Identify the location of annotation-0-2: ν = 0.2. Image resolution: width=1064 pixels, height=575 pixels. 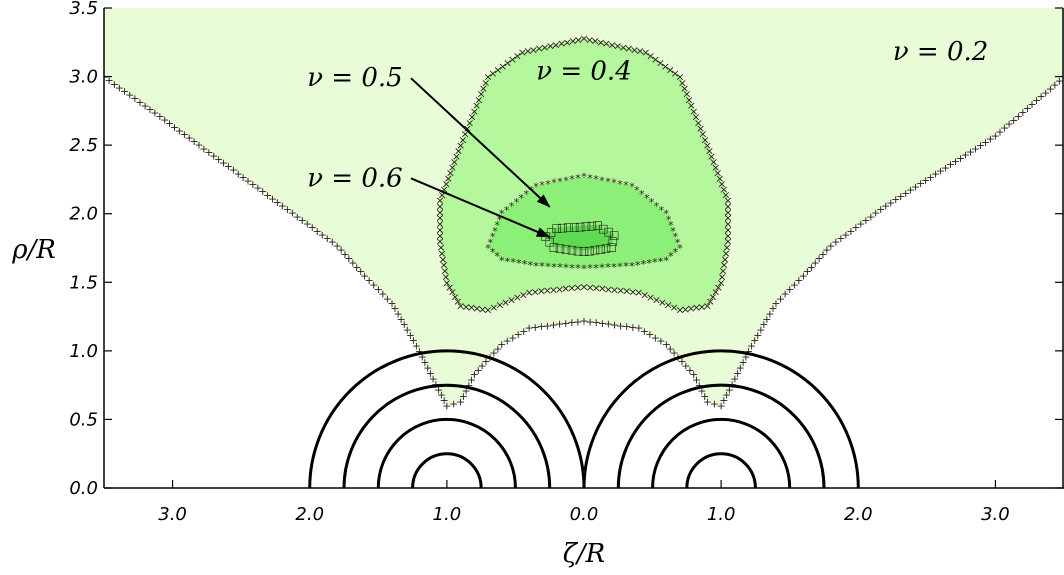
(940, 52).